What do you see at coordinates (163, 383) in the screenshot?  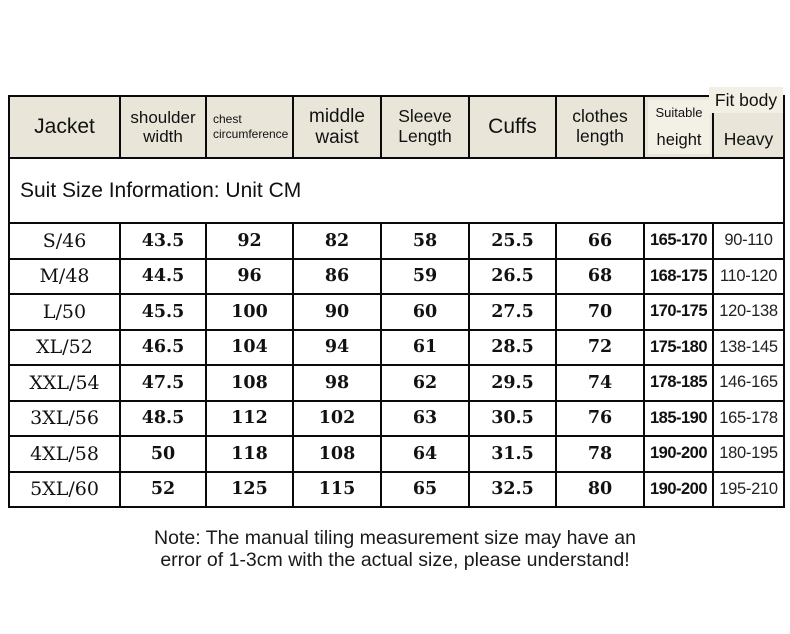 I see `value-cell: 47.5` at bounding box center [163, 383].